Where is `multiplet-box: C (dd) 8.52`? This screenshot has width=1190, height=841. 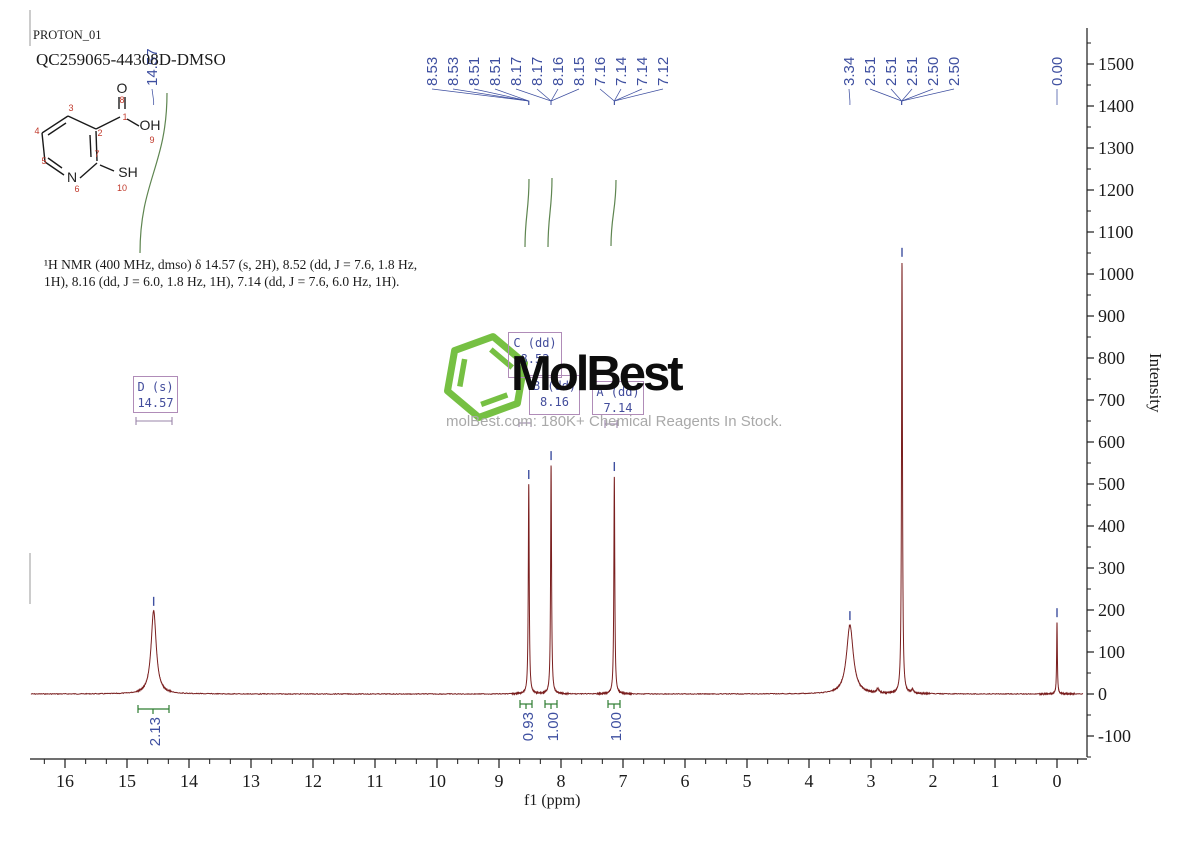
multiplet-box: C (dd) 8.52 is located at coordinates (535, 355).